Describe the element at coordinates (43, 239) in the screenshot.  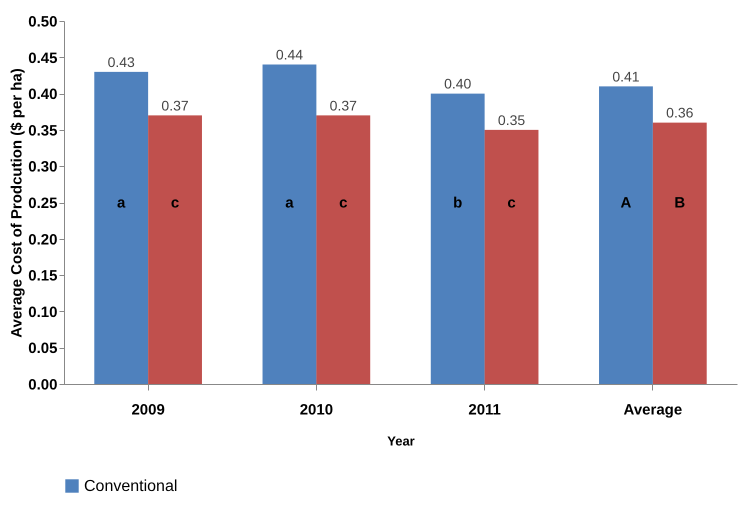
I see `y-tick-label: 0.20` at that location.